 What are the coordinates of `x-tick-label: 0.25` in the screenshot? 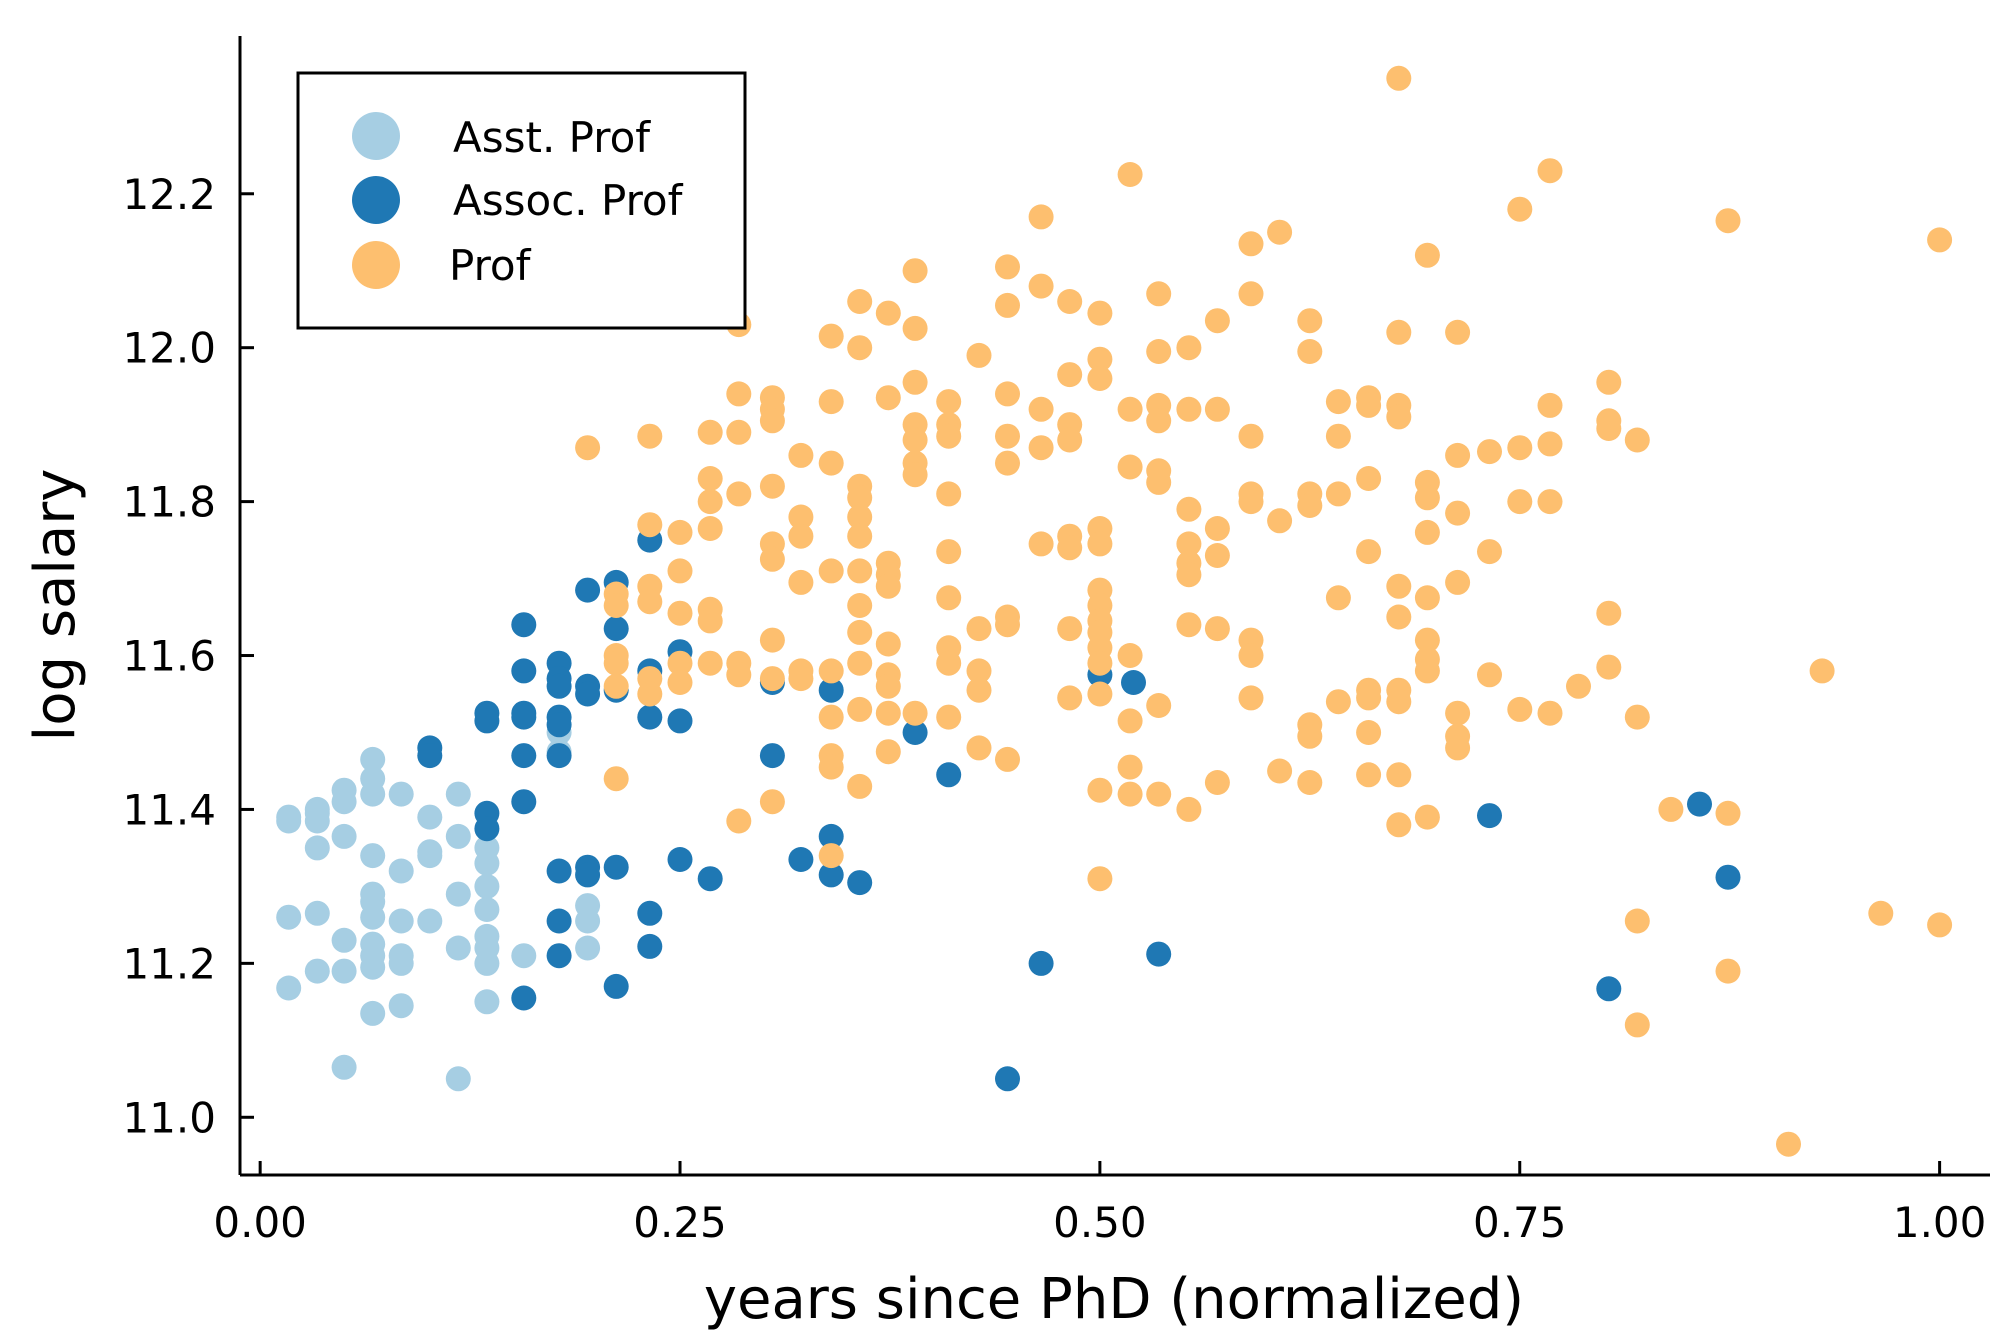 It's located at (680, 1222).